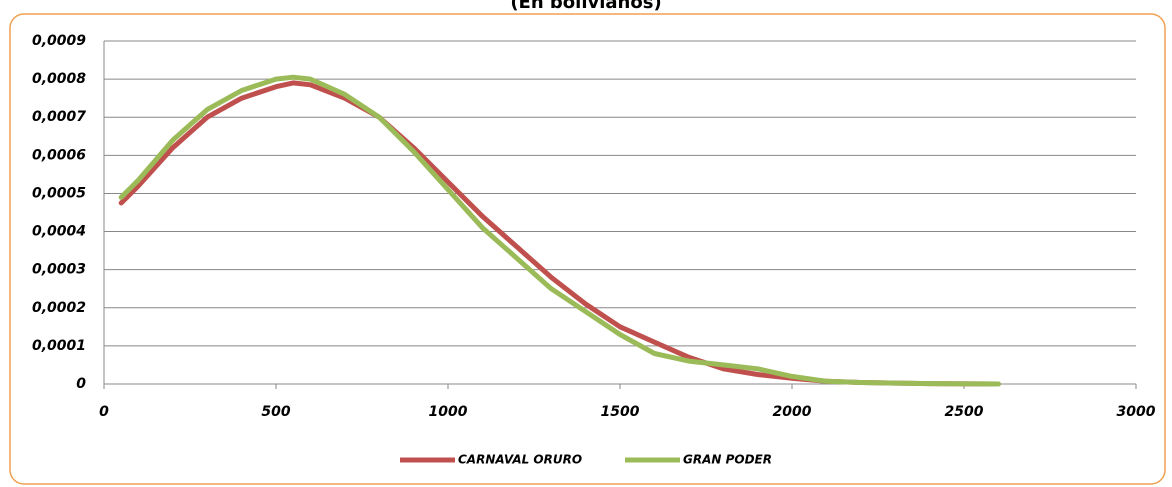 The height and width of the screenshot is (487, 1172). What do you see at coordinates (59, 117) in the screenshot?
I see `y-tick-label: 0,0007` at bounding box center [59, 117].